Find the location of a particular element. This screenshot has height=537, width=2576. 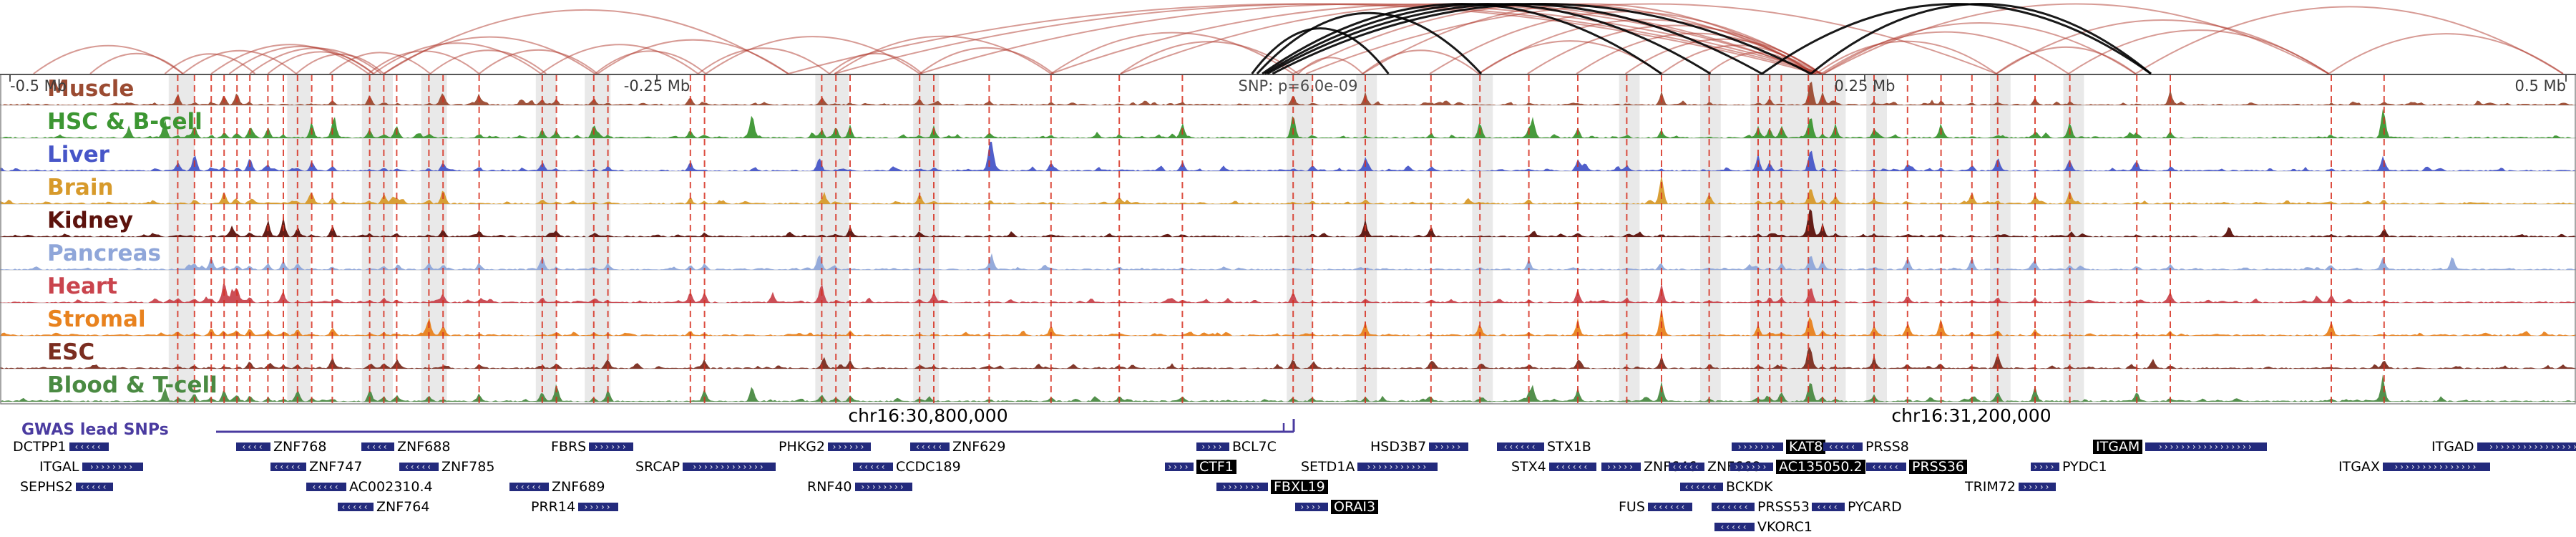

gene-label: PRSS8 is located at coordinates (1887, 446).